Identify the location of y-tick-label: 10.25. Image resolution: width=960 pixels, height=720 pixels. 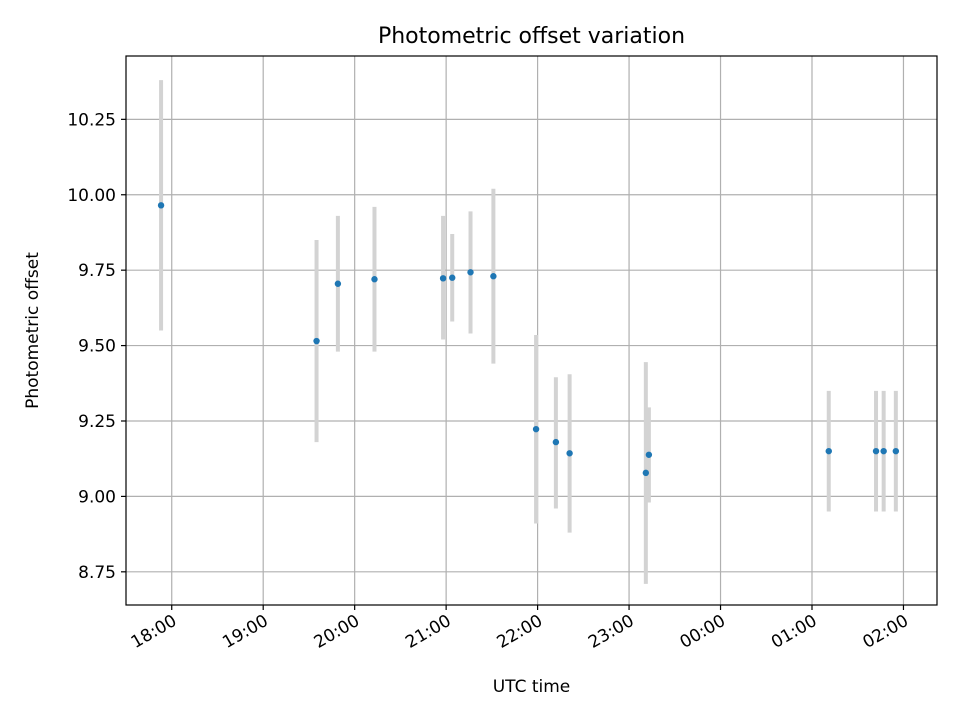
(91, 120).